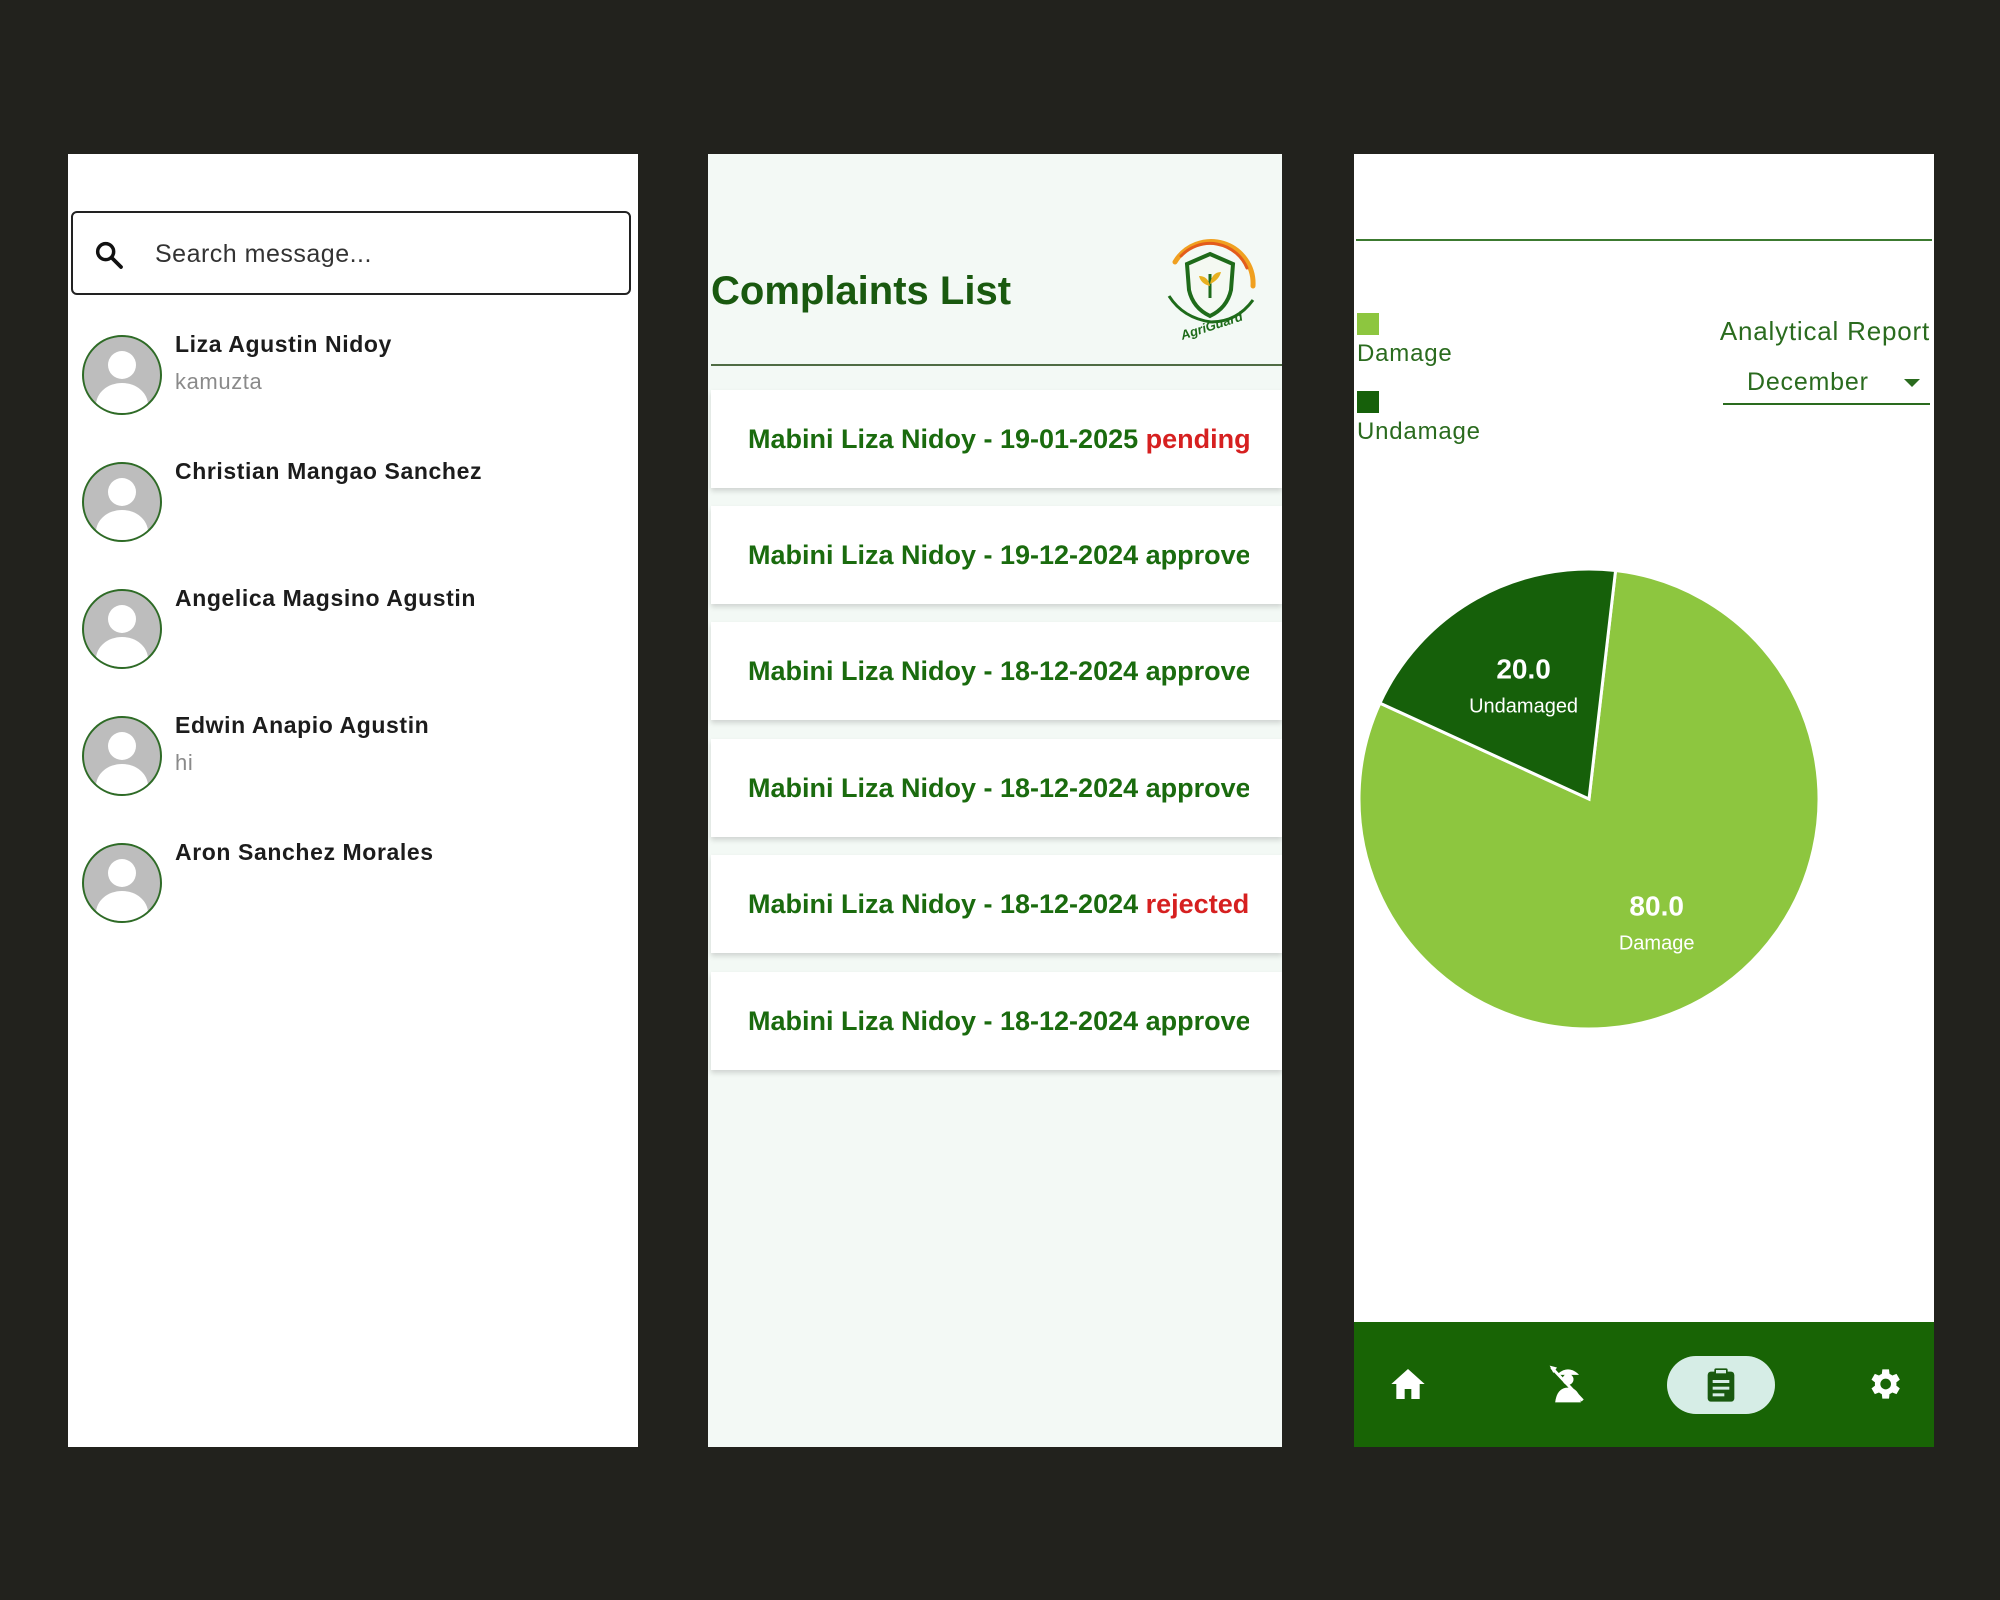 This screenshot has width=2000, height=1600. What do you see at coordinates (1419, 431) in the screenshot?
I see `legend-label-undamage: Undamage` at bounding box center [1419, 431].